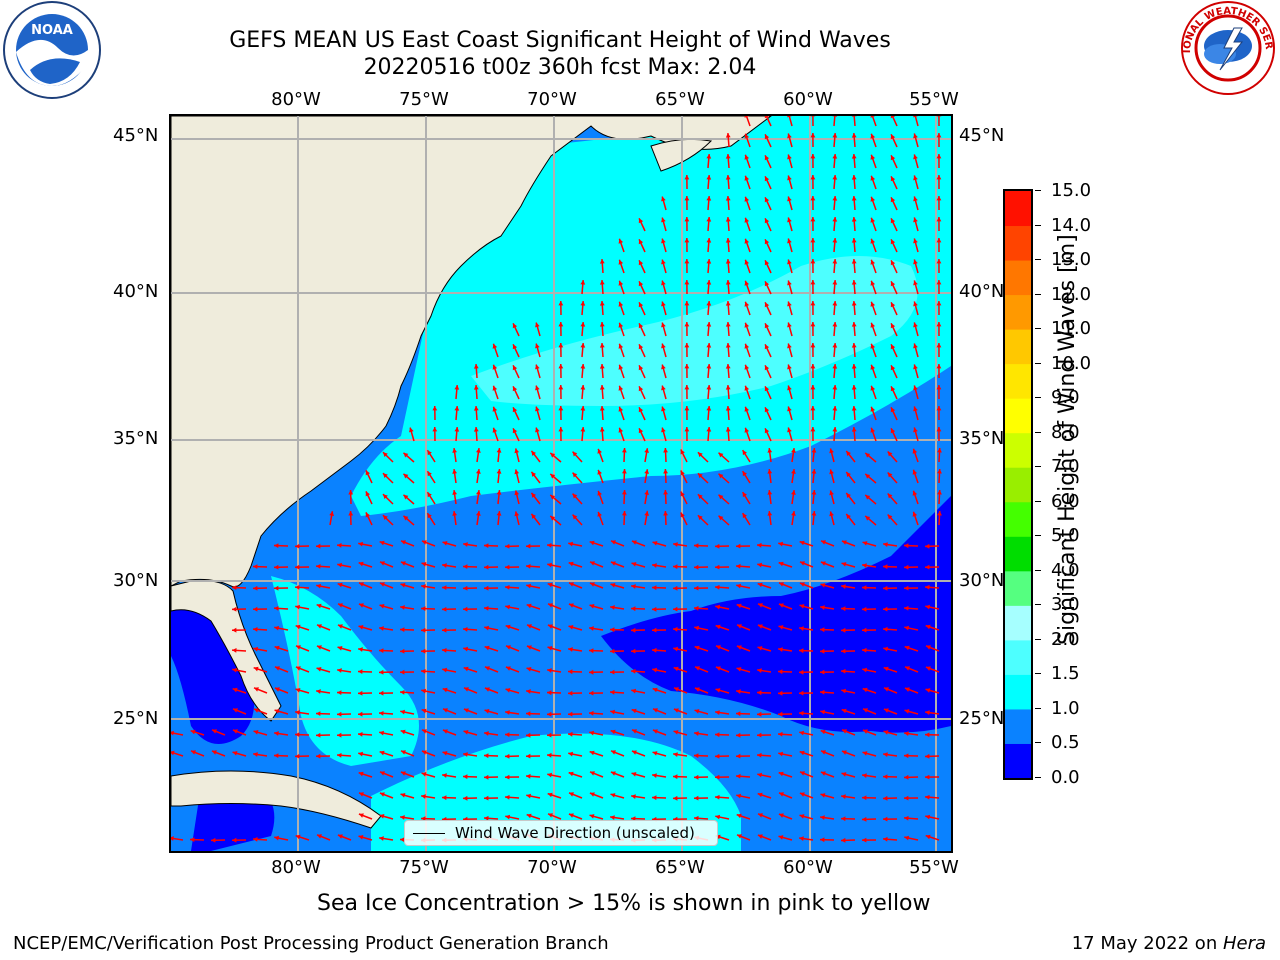 This screenshot has width=1280, height=960. I want to click on svg-text: NOAA, so click(52, 30).